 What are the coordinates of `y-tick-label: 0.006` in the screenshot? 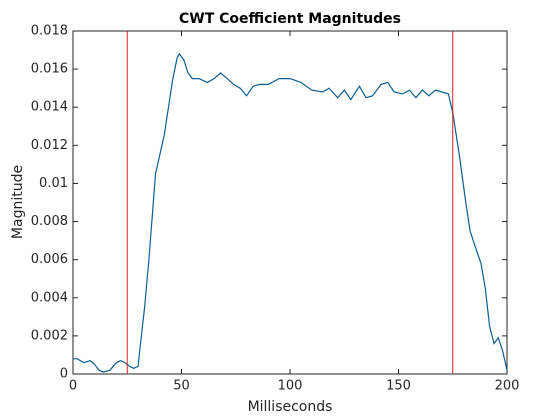 It's located at (49, 259).